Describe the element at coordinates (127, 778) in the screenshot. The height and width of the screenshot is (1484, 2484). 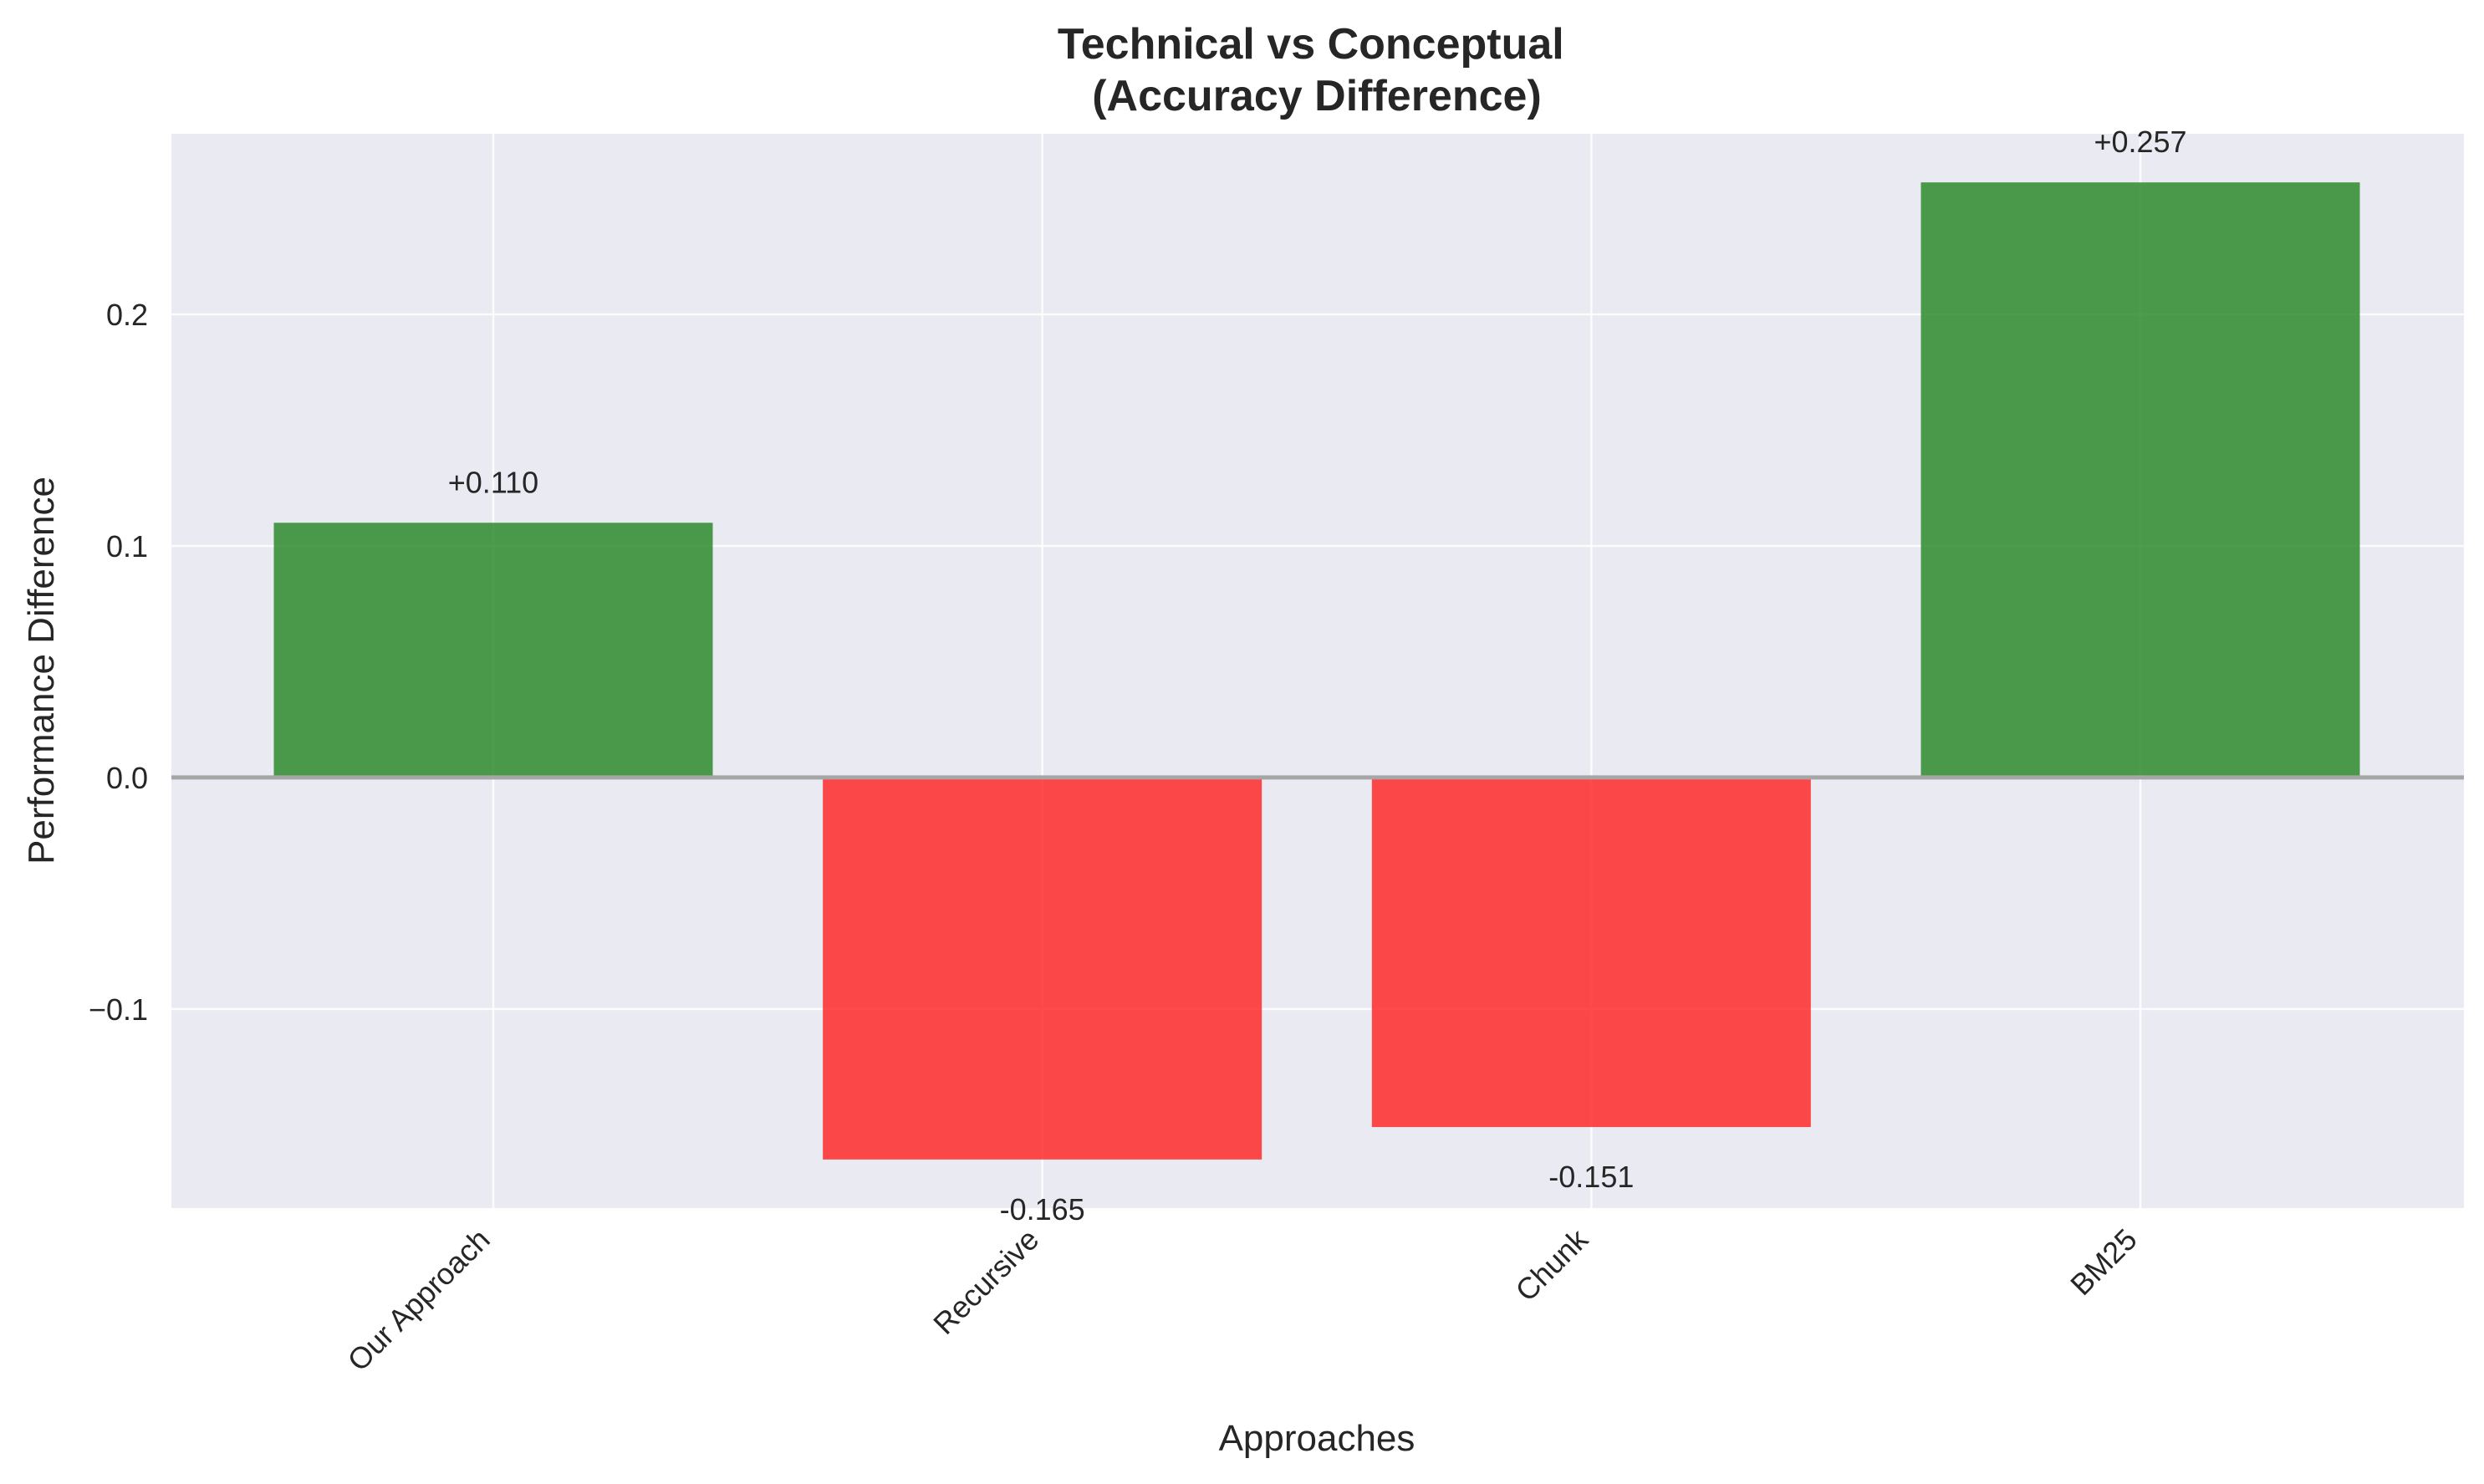
I see `y-tick-label-1: 0.0` at that location.